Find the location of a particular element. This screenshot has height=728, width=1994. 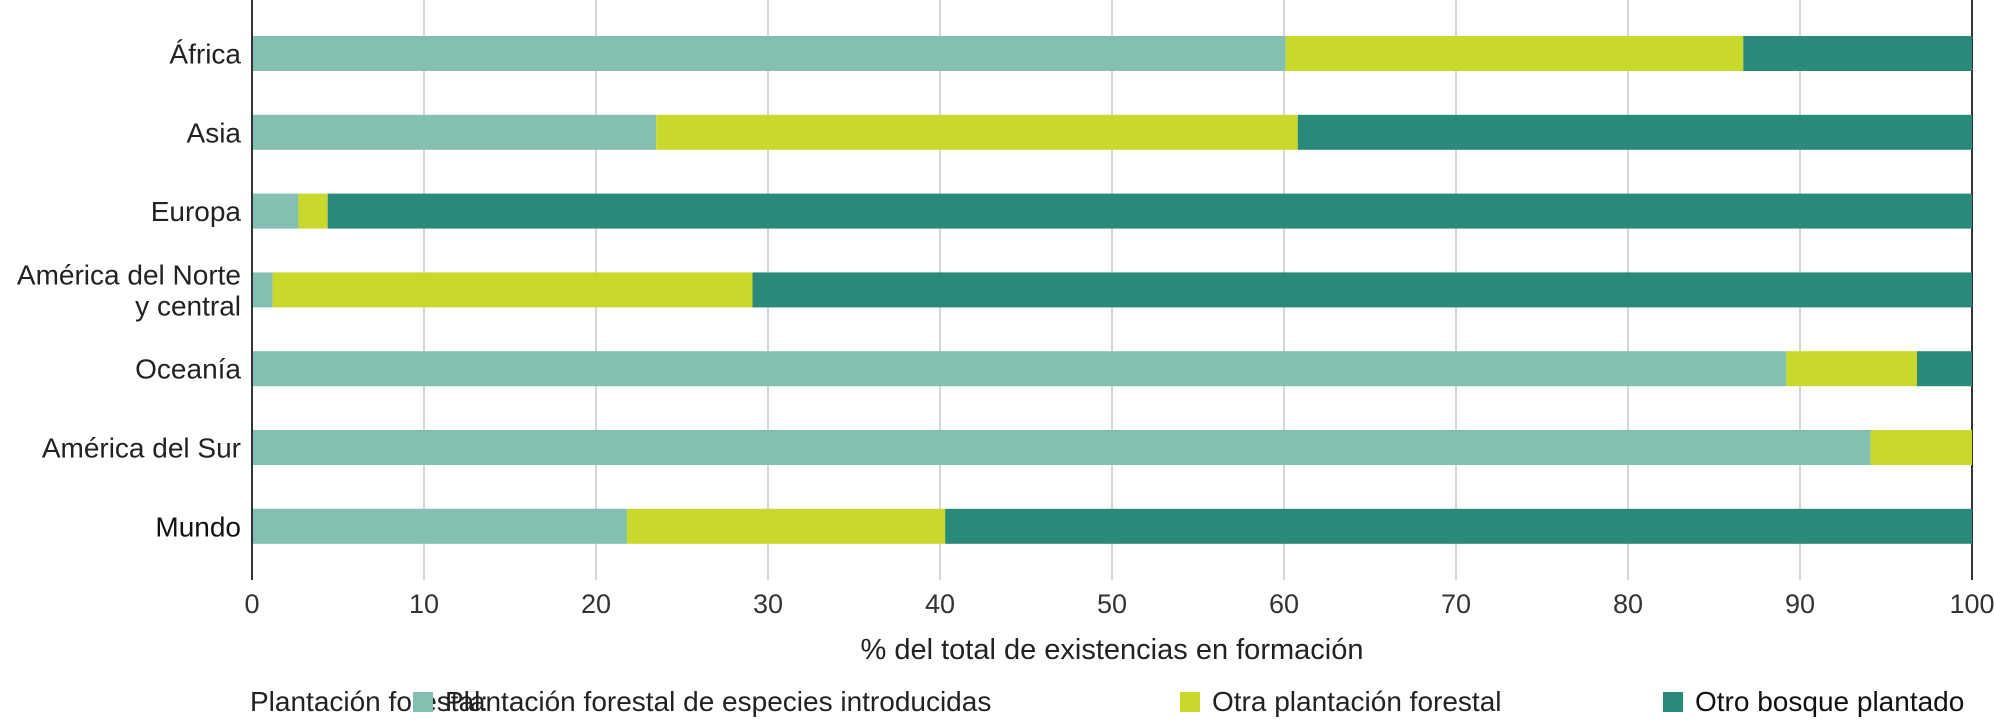

x-tick-label: 40 is located at coordinates (940, 604).